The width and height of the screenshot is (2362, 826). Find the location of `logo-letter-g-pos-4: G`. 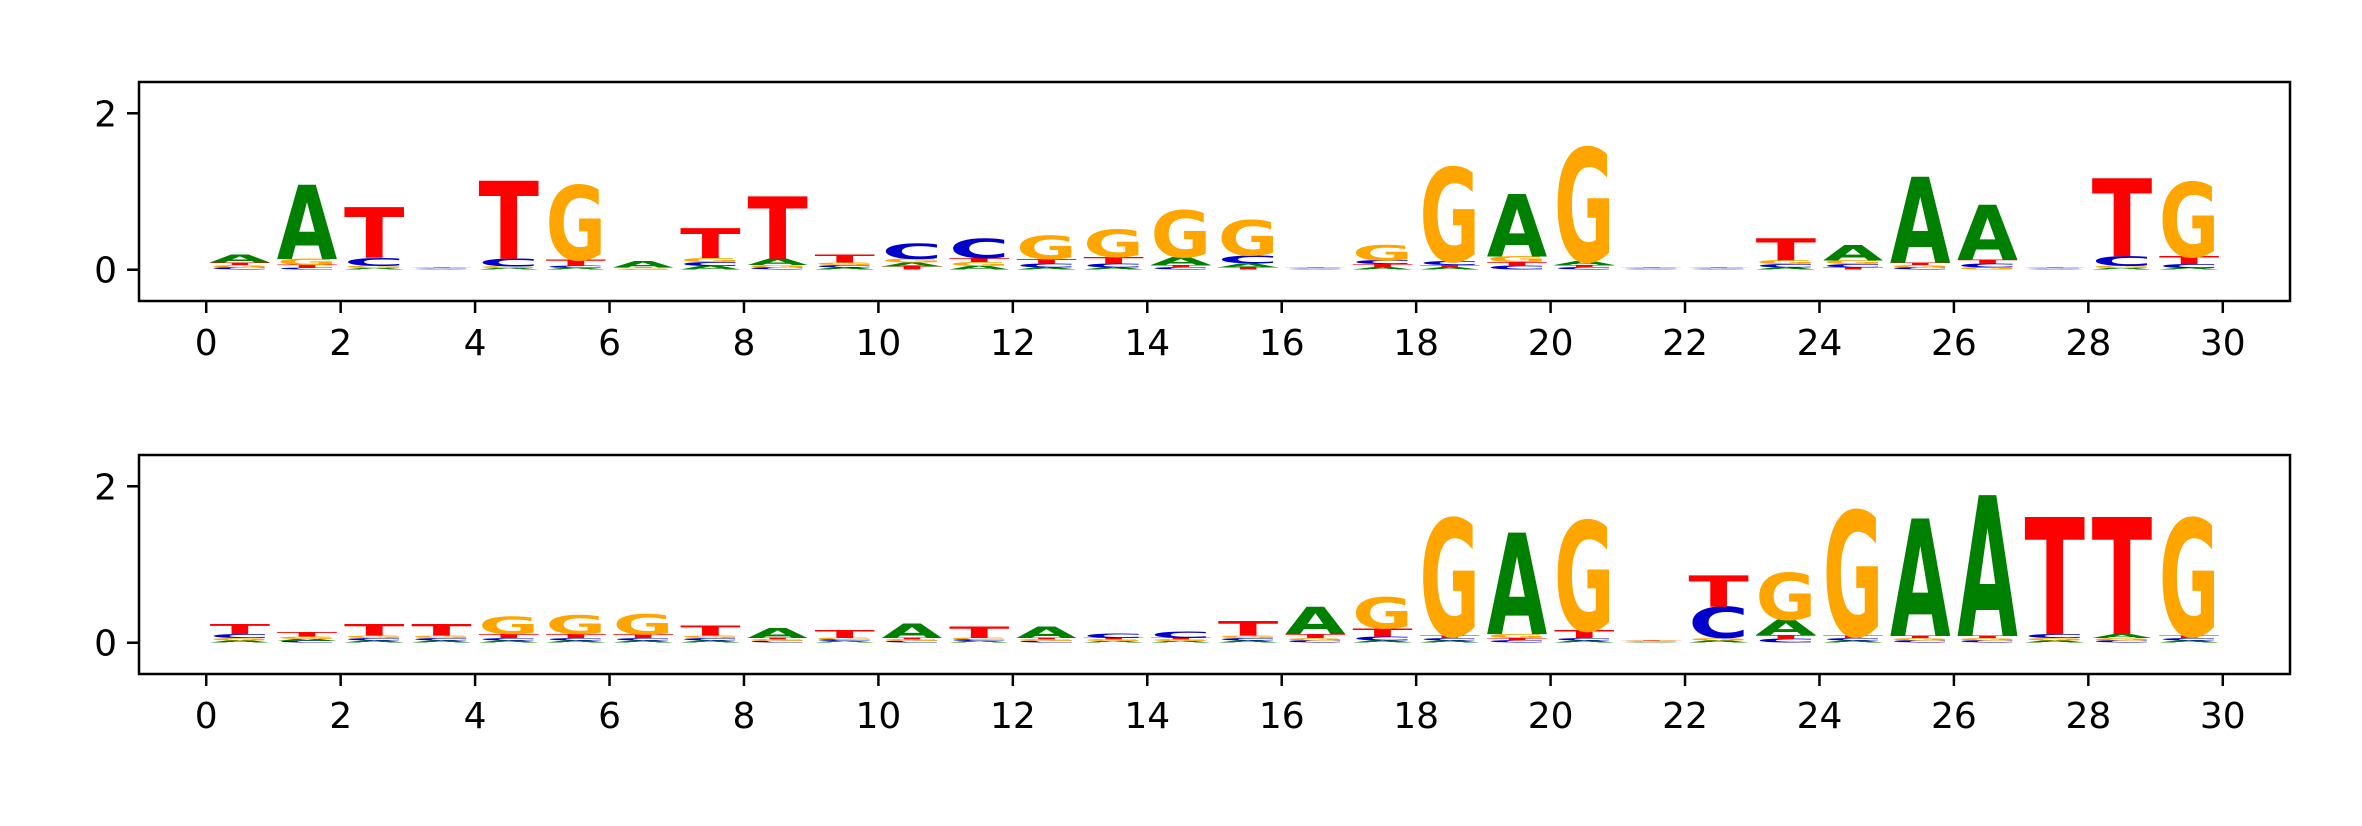

logo-letter-g-pos-4: G is located at coordinates (508, 267).